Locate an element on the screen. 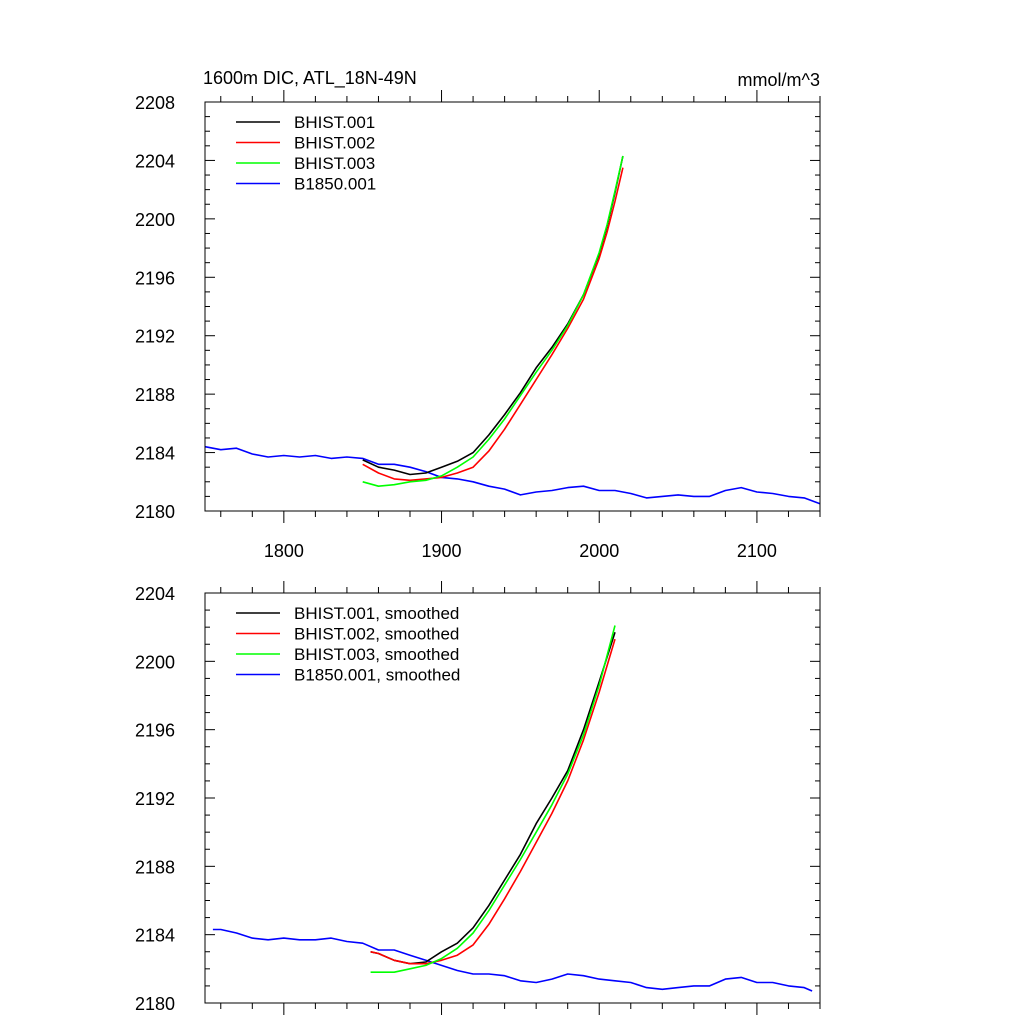 This screenshot has width=1024, height=1024. legend-label: BHIST.003, smoothed is located at coordinates (376, 654).